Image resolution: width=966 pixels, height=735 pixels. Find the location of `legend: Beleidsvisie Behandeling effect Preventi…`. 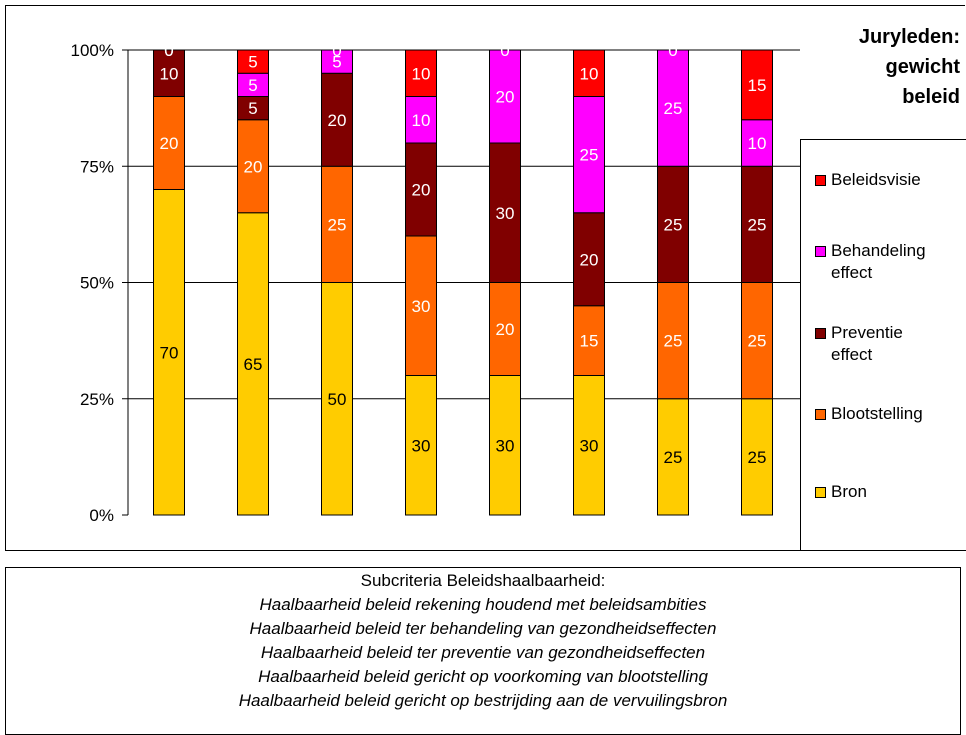

legend: Beleidsvisie Behandeling effect Preventi… is located at coordinates (883, 345).